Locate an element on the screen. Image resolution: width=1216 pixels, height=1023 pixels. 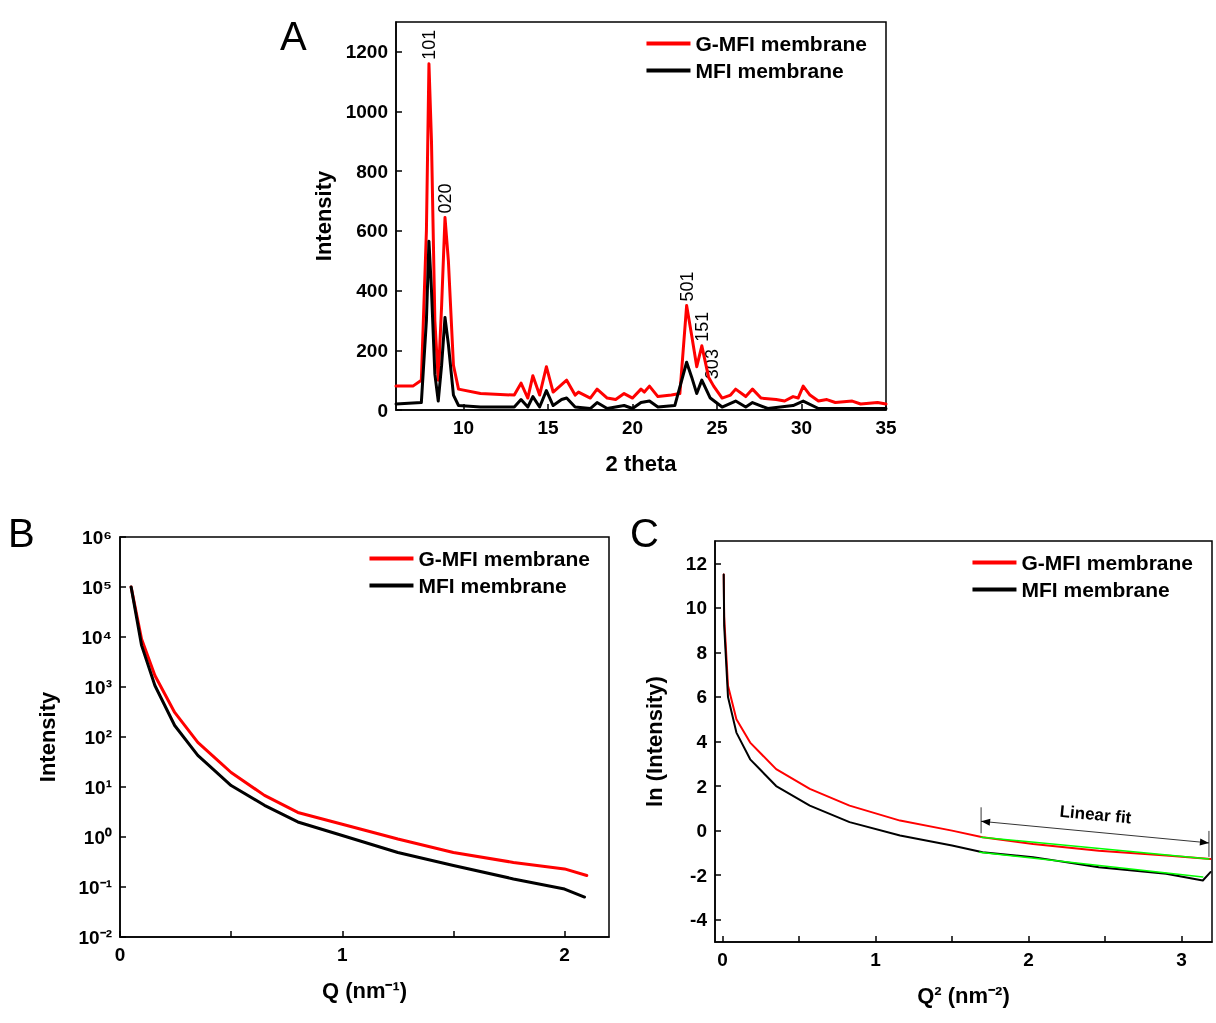
text: B is located at coordinates (21, 533).